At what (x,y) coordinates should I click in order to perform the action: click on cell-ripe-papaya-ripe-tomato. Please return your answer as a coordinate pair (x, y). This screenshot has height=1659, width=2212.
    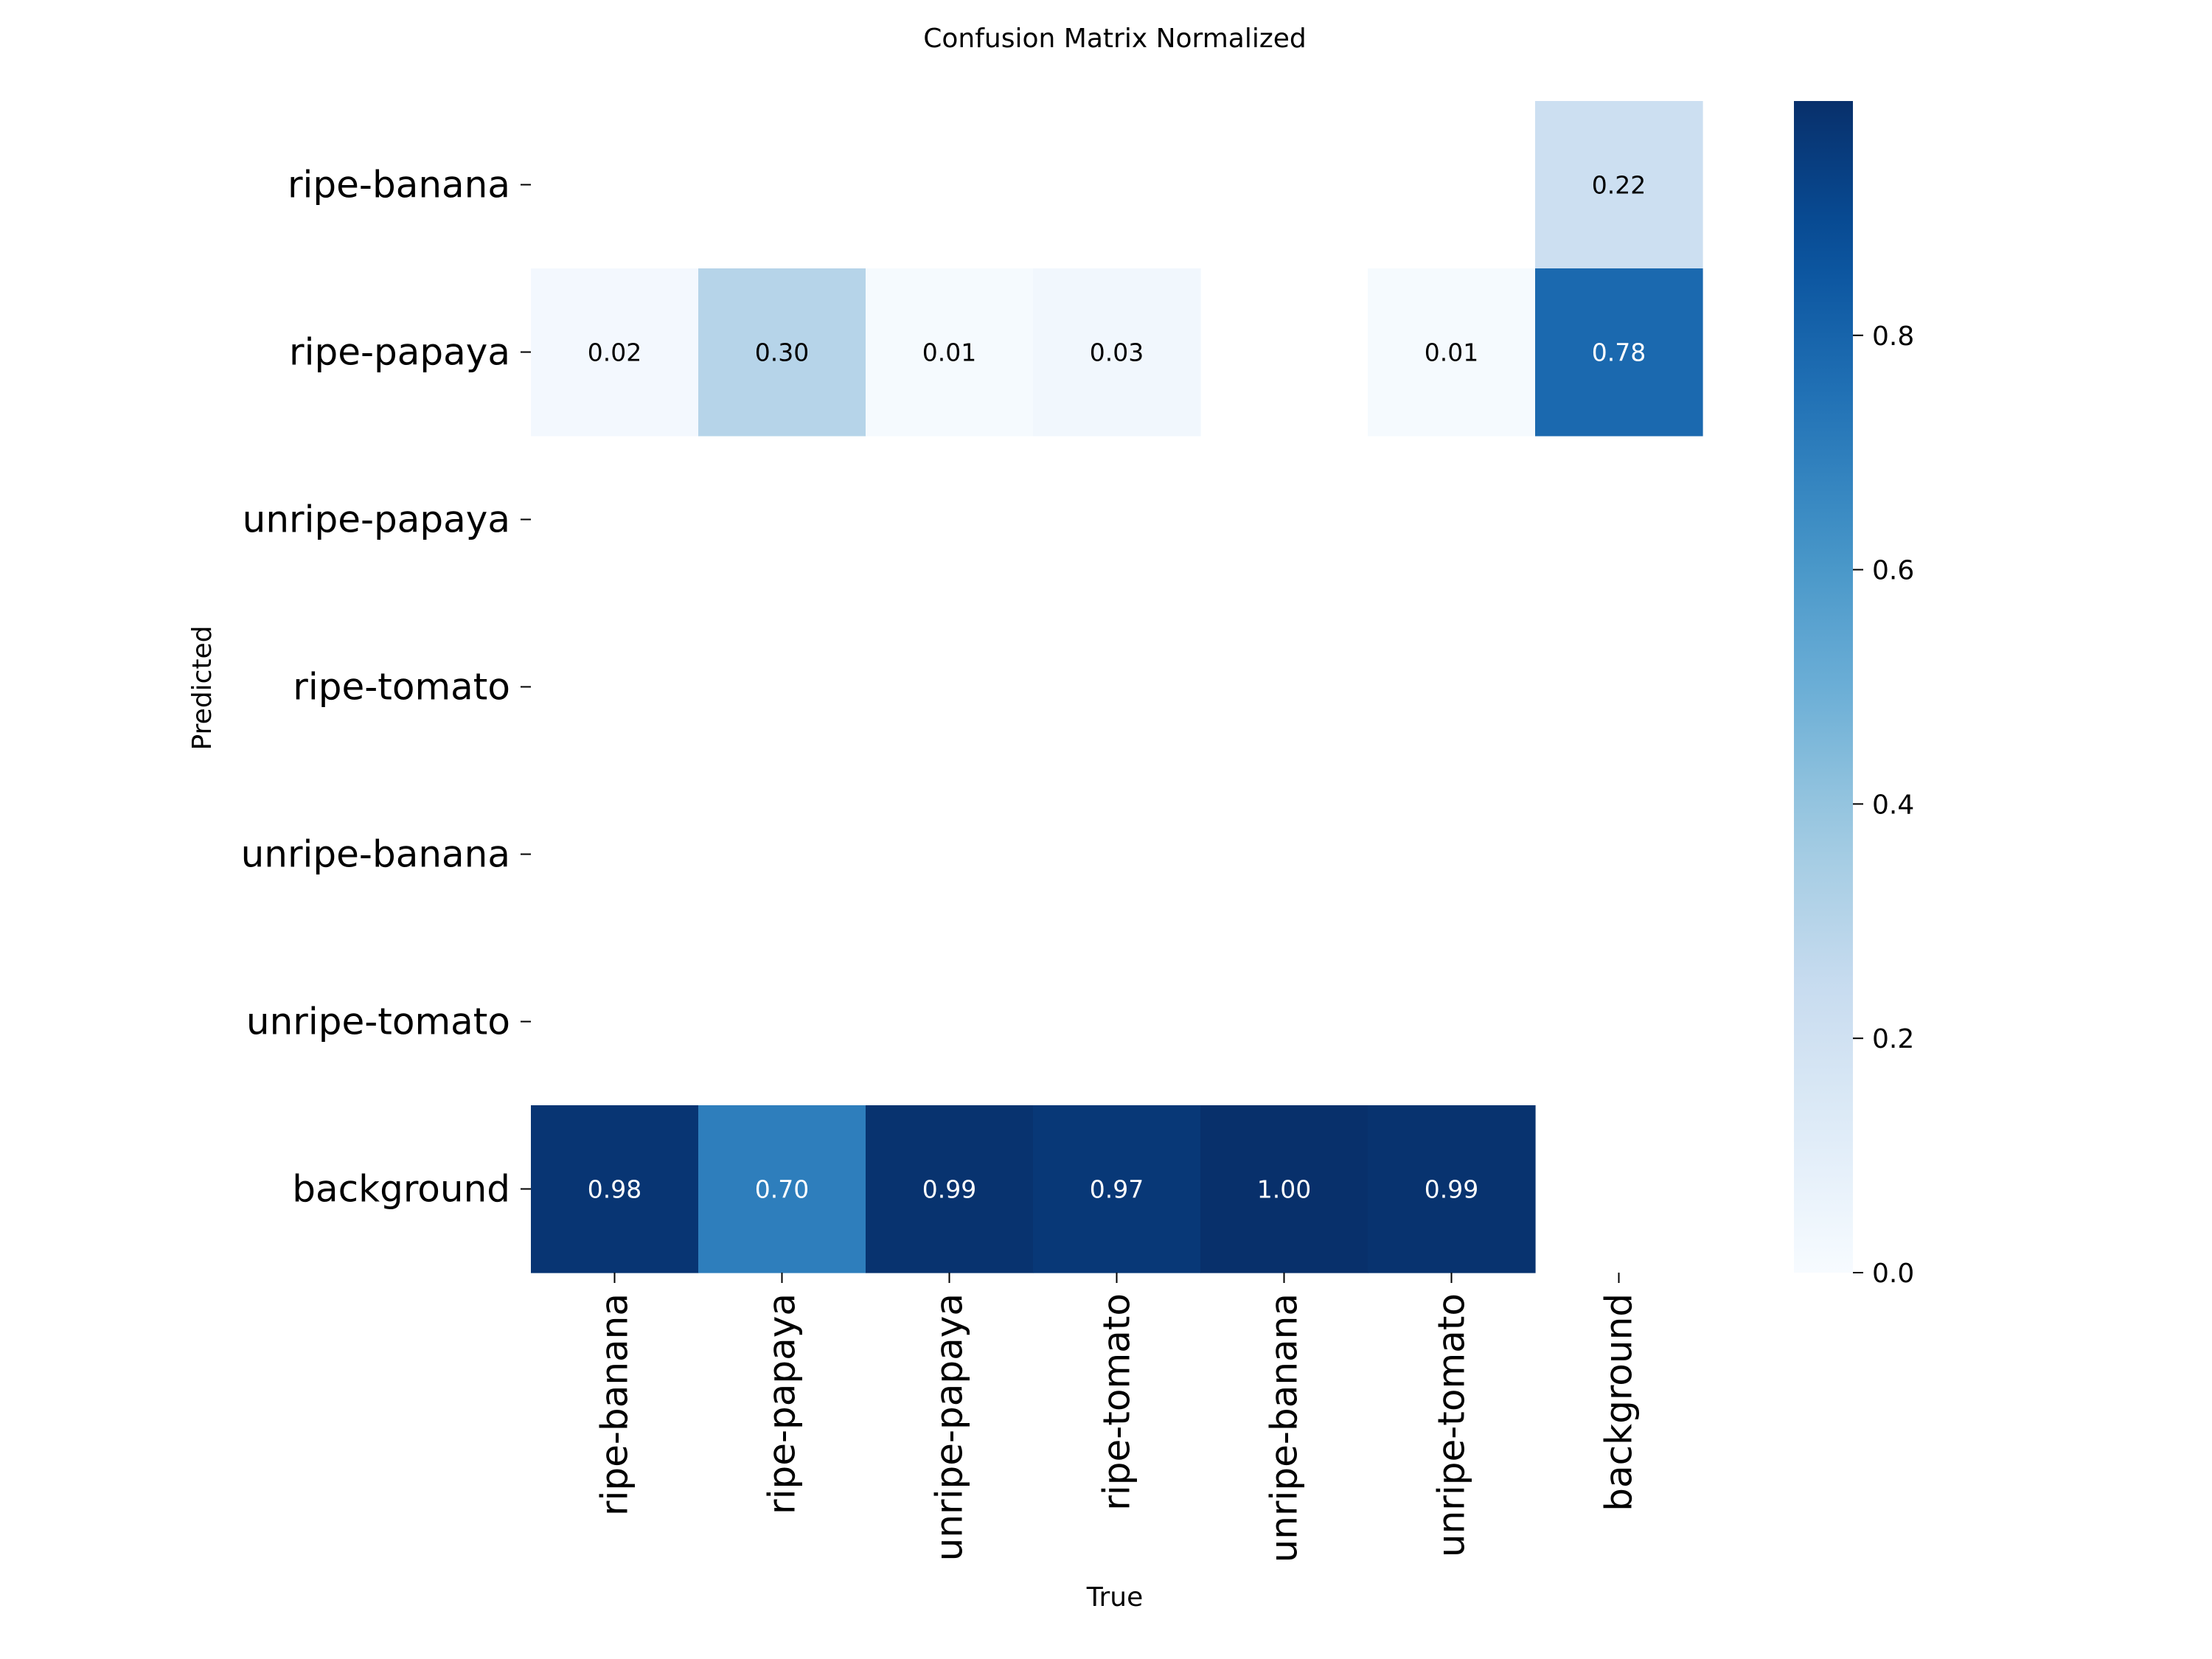
    Looking at the image, I should click on (1117, 352).